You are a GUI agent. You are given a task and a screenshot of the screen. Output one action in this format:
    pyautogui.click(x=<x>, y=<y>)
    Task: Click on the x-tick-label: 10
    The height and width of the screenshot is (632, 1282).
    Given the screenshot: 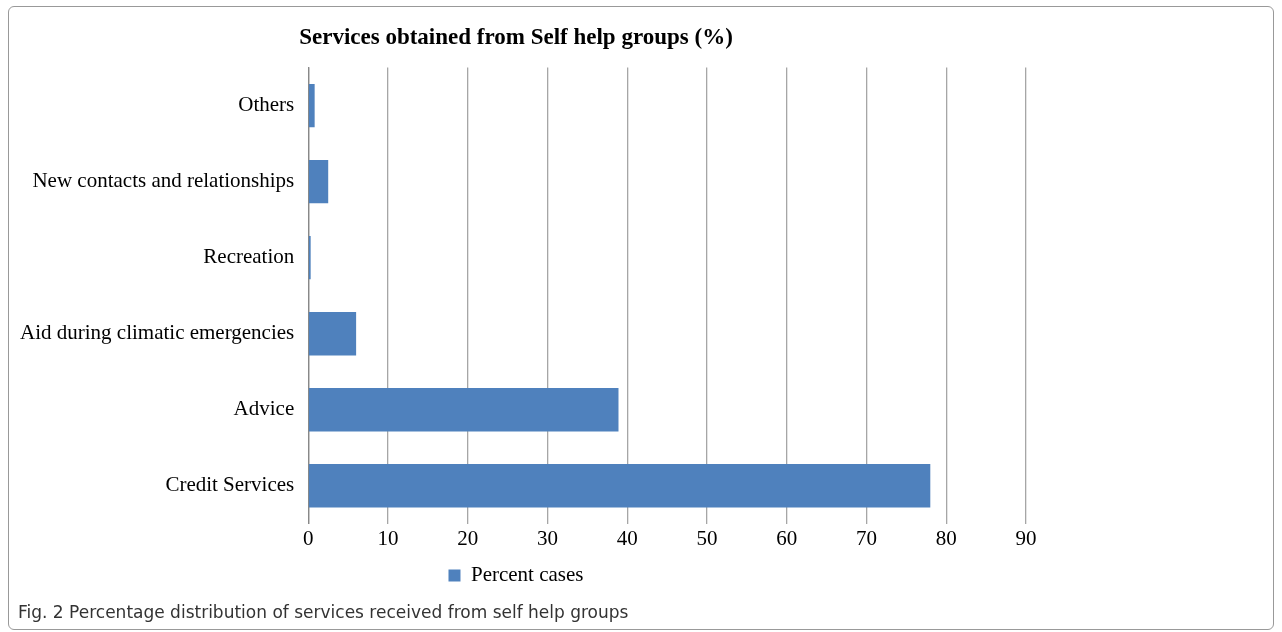 What is the action you would take?
    pyautogui.click(x=388, y=537)
    